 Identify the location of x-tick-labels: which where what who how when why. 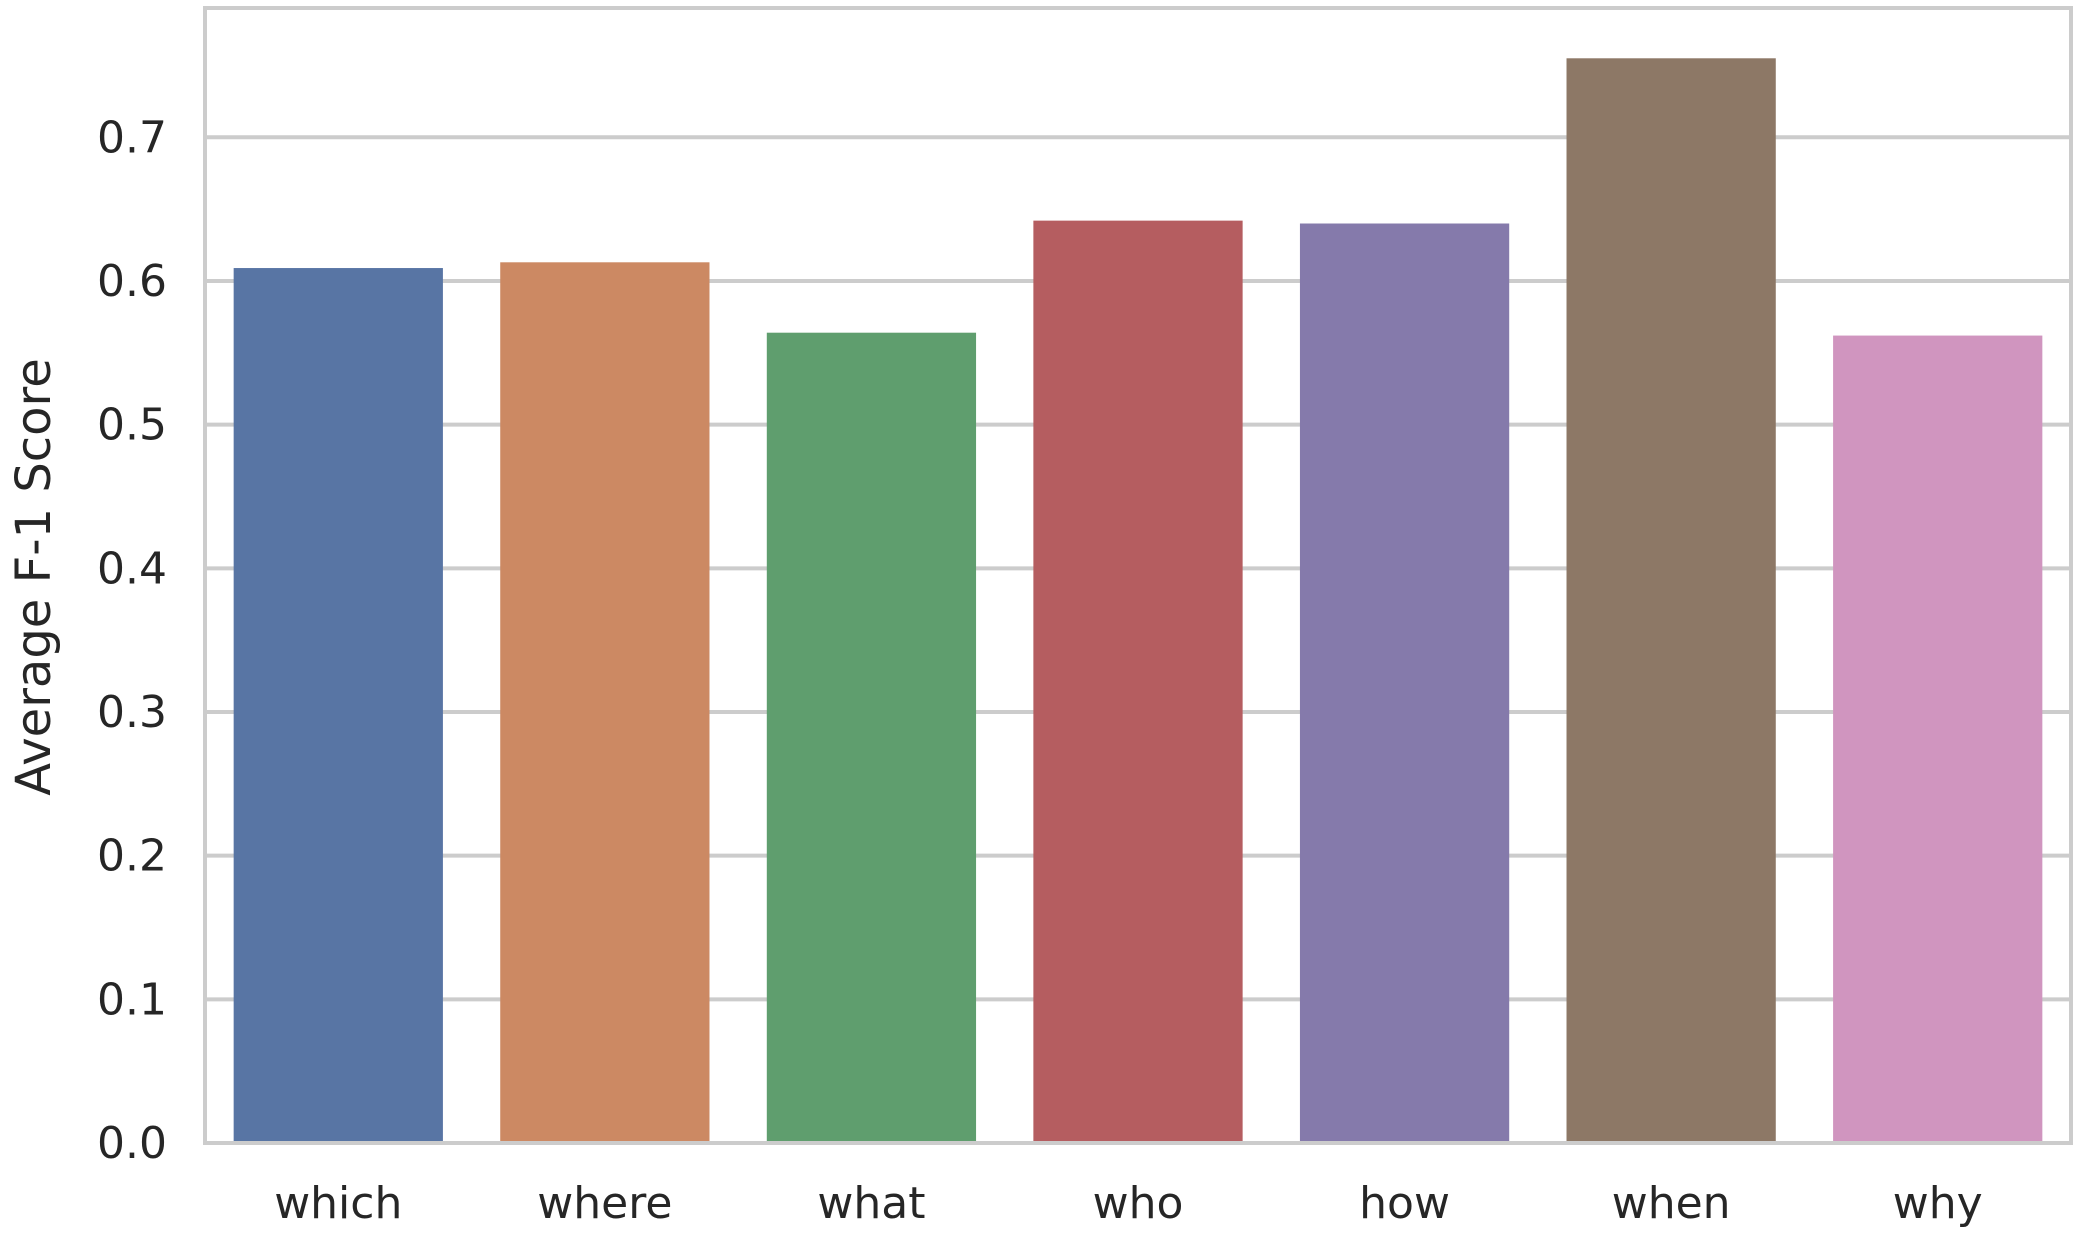
(1128, 1203).